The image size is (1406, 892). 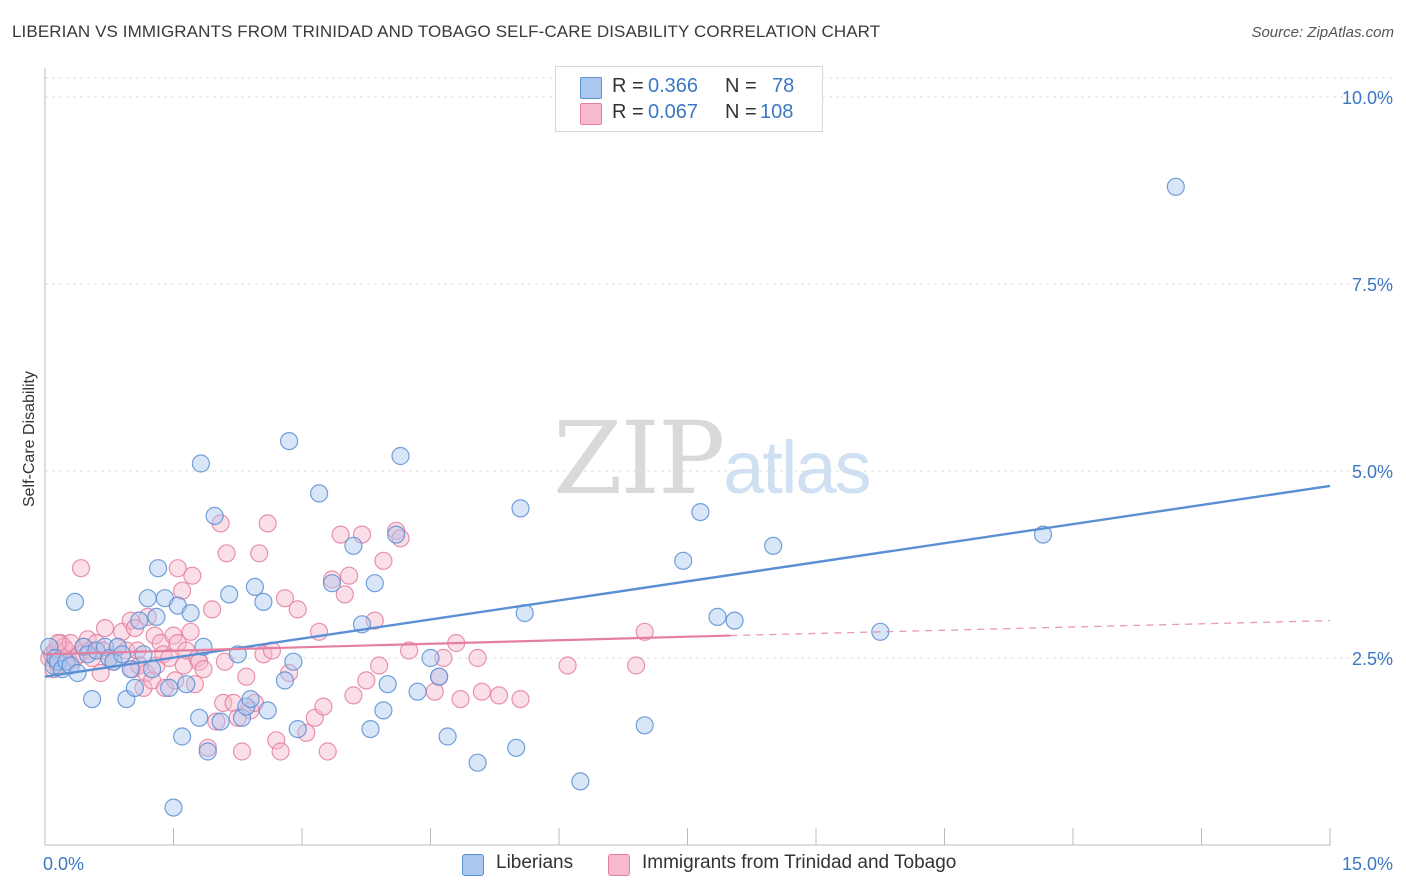 I want to click on series-swatch-blue, so click(x=473, y=865).